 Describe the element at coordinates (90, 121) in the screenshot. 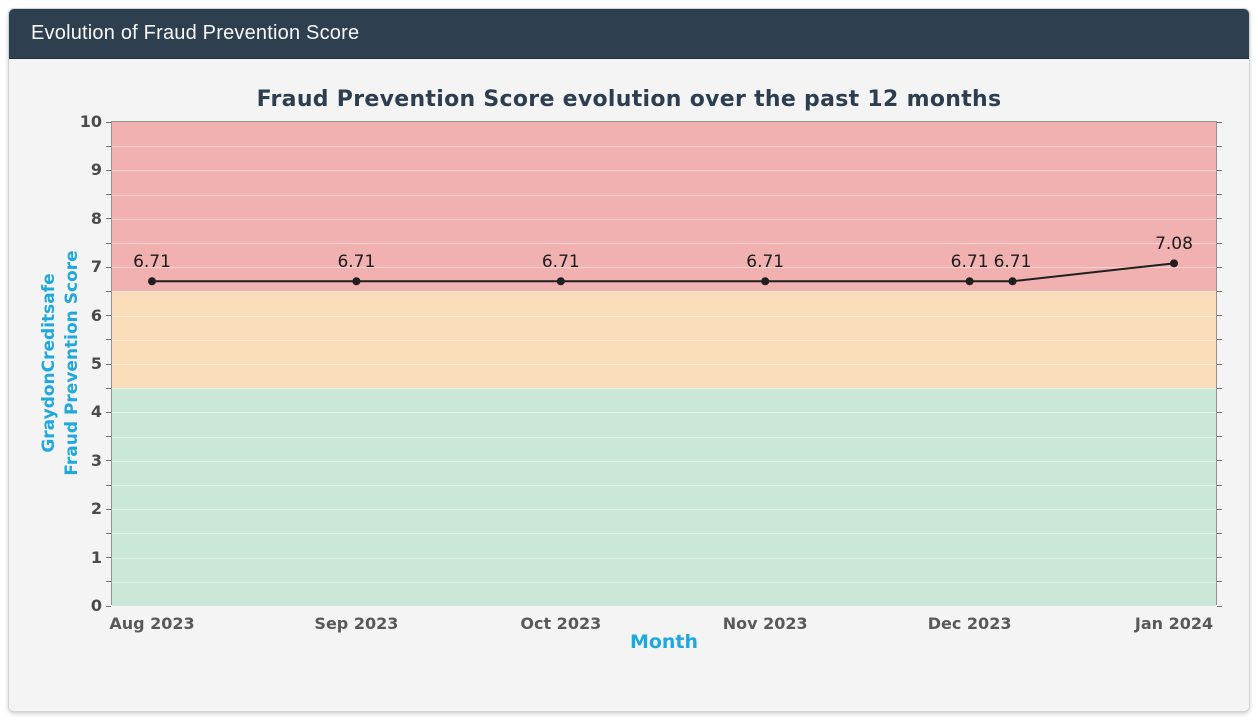

I see `y-tick-label: 10` at that location.